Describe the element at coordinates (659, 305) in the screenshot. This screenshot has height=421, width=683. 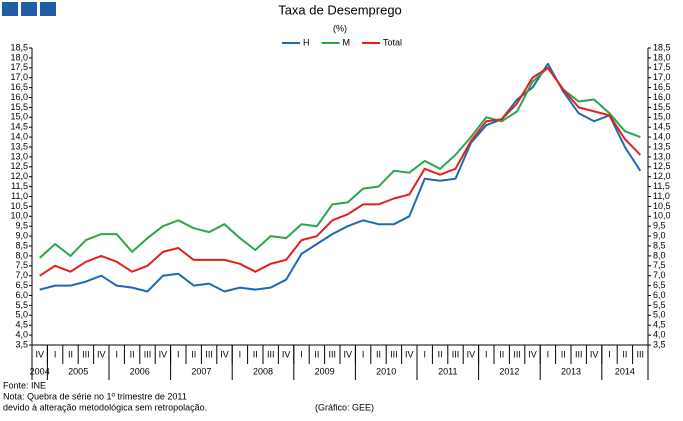
I see `y2-tick-label: 5,5` at that location.